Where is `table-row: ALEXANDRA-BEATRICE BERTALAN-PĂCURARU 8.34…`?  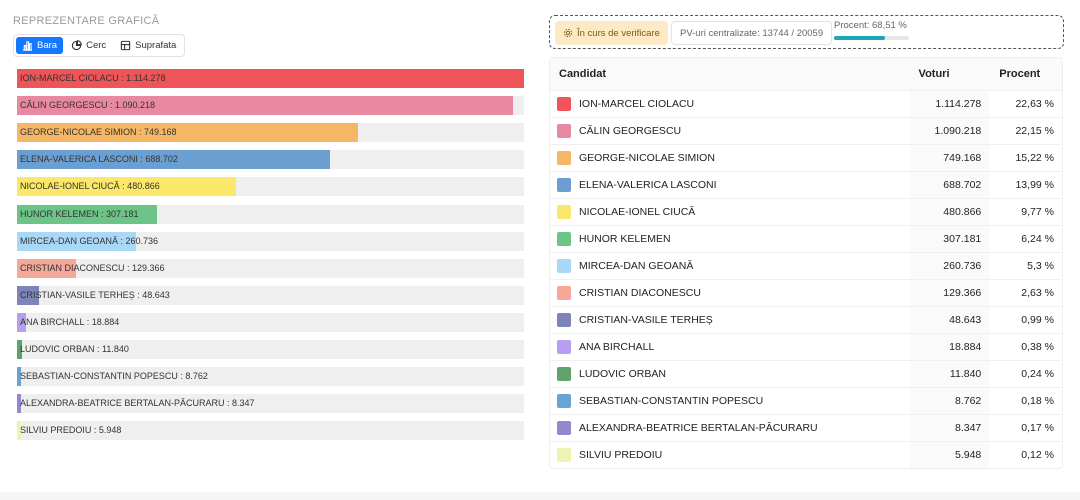 table-row: ALEXANDRA-BEATRICE BERTALAN-PĂCURARU 8.34… is located at coordinates (806, 427).